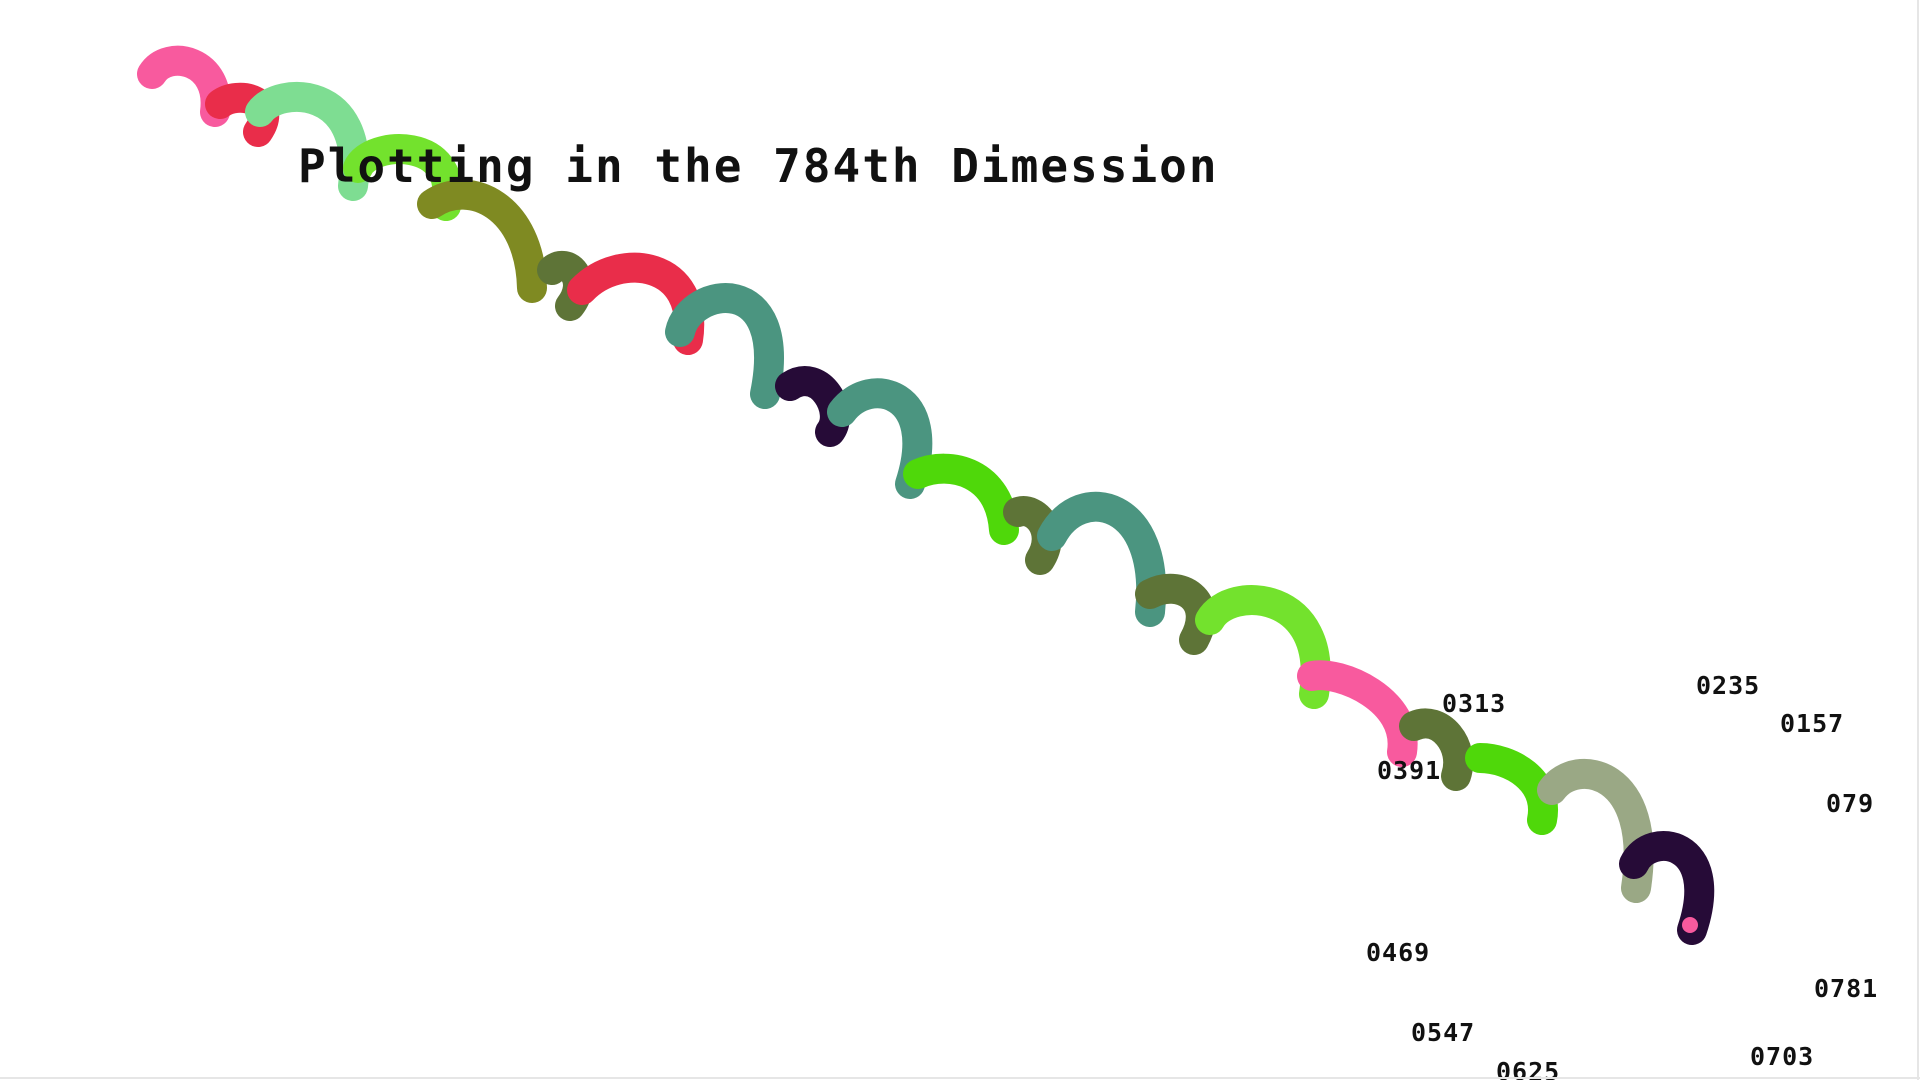  I want to click on snake-head-dot, so click(1690, 925).